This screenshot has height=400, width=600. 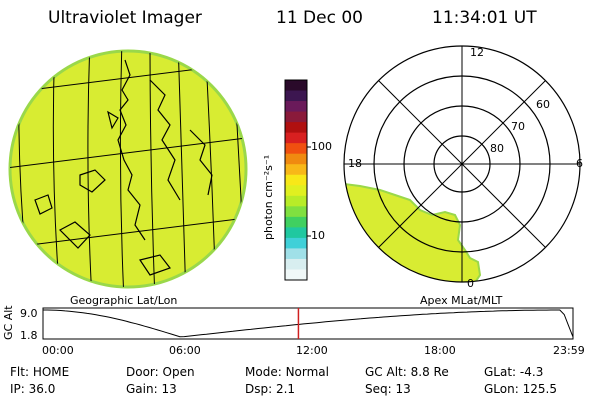 What do you see at coordinates (160, 372) in the screenshot?
I see `status-door: Door: Open` at bounding box center [160, 372].